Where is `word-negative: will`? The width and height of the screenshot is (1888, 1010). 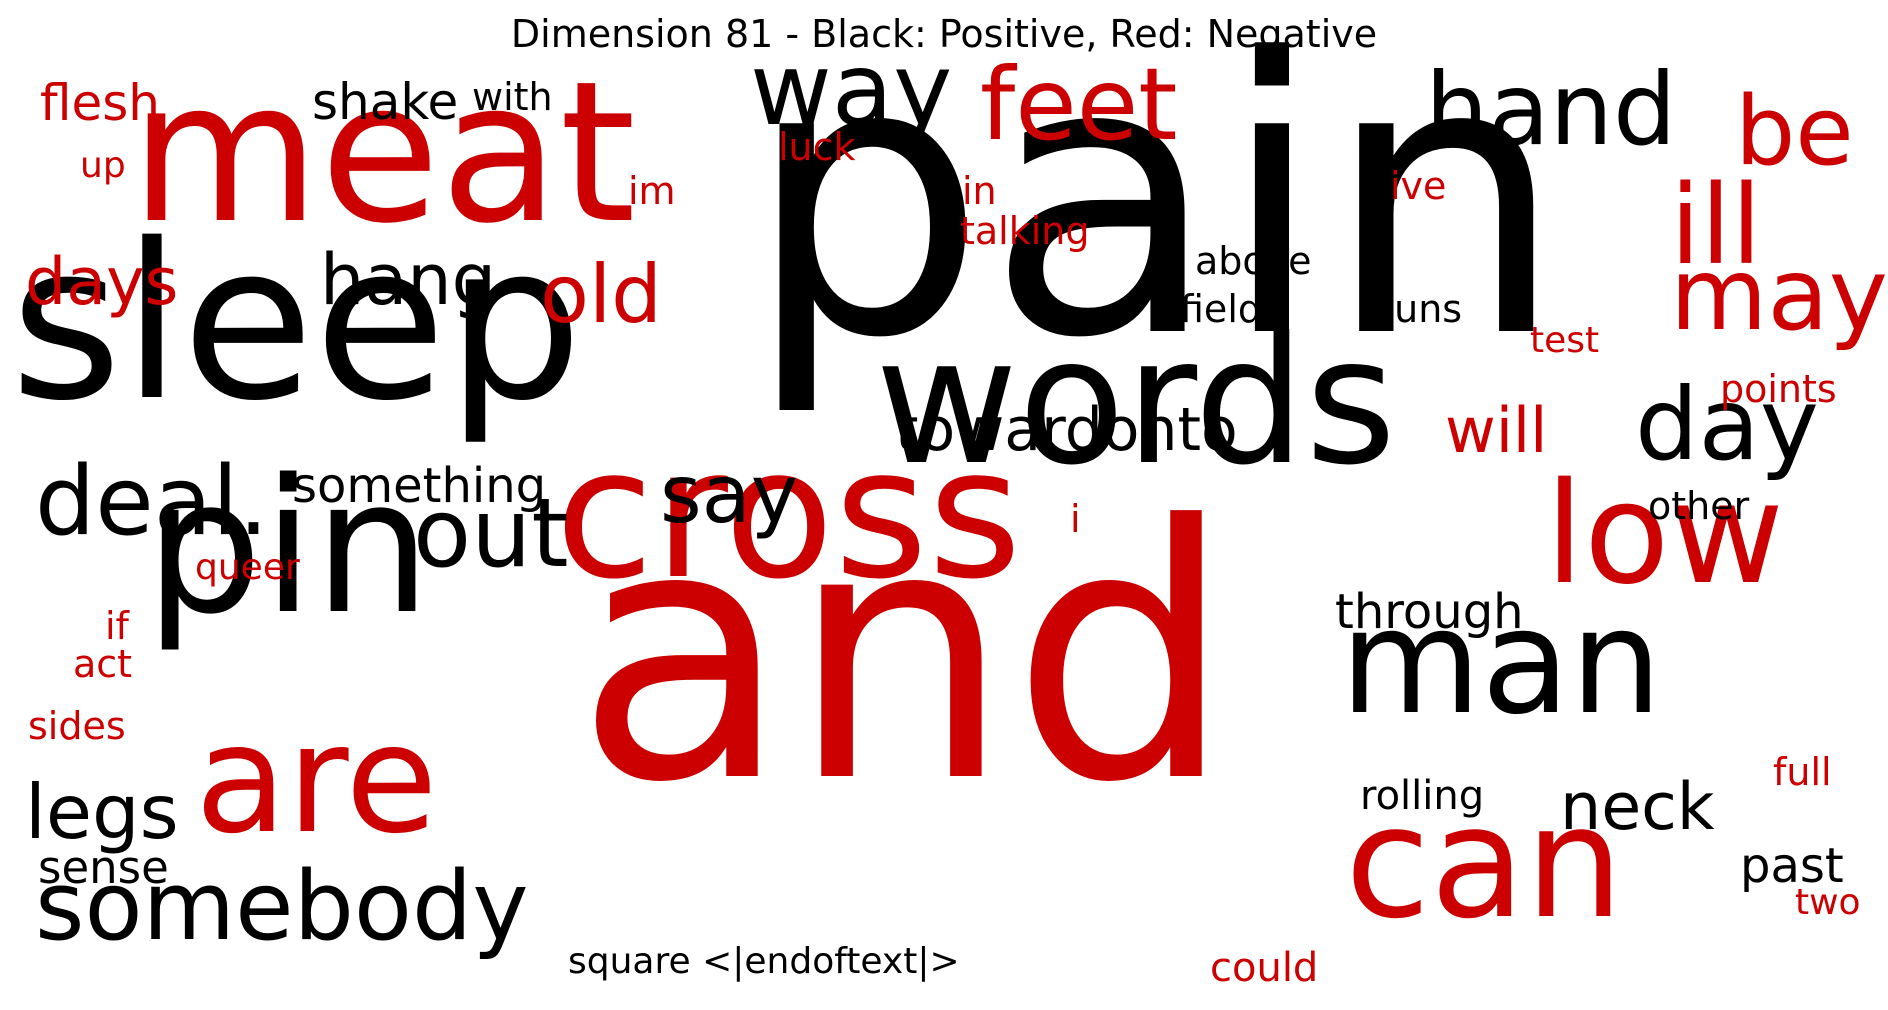
word-negative: will is located at coordinates (1496, 430).